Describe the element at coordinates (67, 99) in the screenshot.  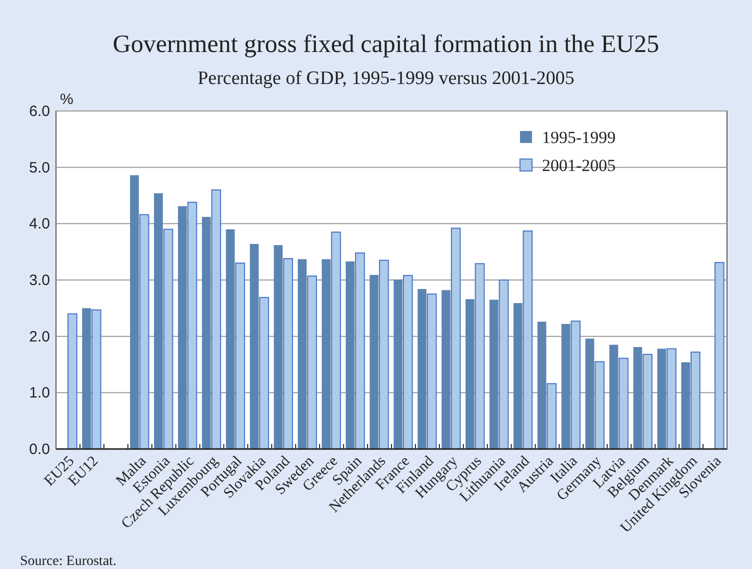
I see `y-axis-title: %` at that location.